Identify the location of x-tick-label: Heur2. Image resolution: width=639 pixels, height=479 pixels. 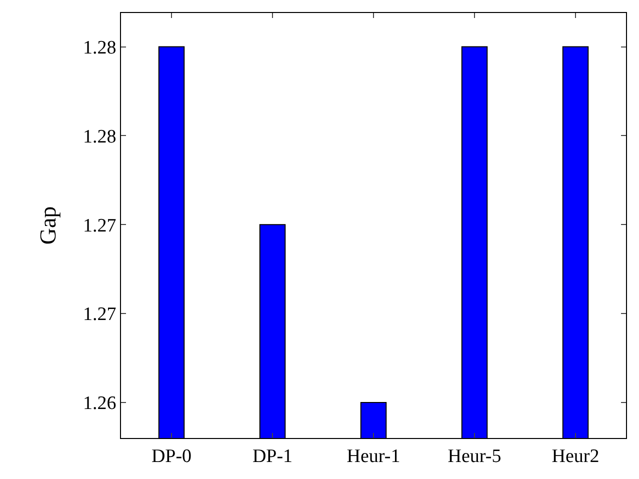
(576, 456).